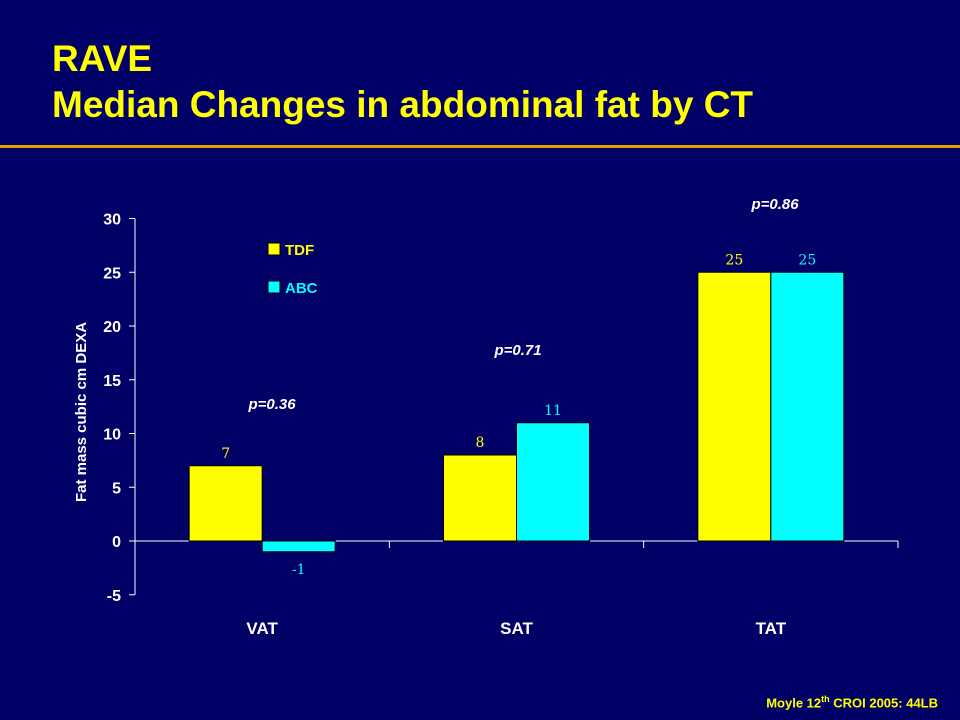  What do you see at coordinates (403, 104) in the screenshot?
I see `title-line-2: Median Changes in abdominal fat by CT` at bounding box center [403, 104].